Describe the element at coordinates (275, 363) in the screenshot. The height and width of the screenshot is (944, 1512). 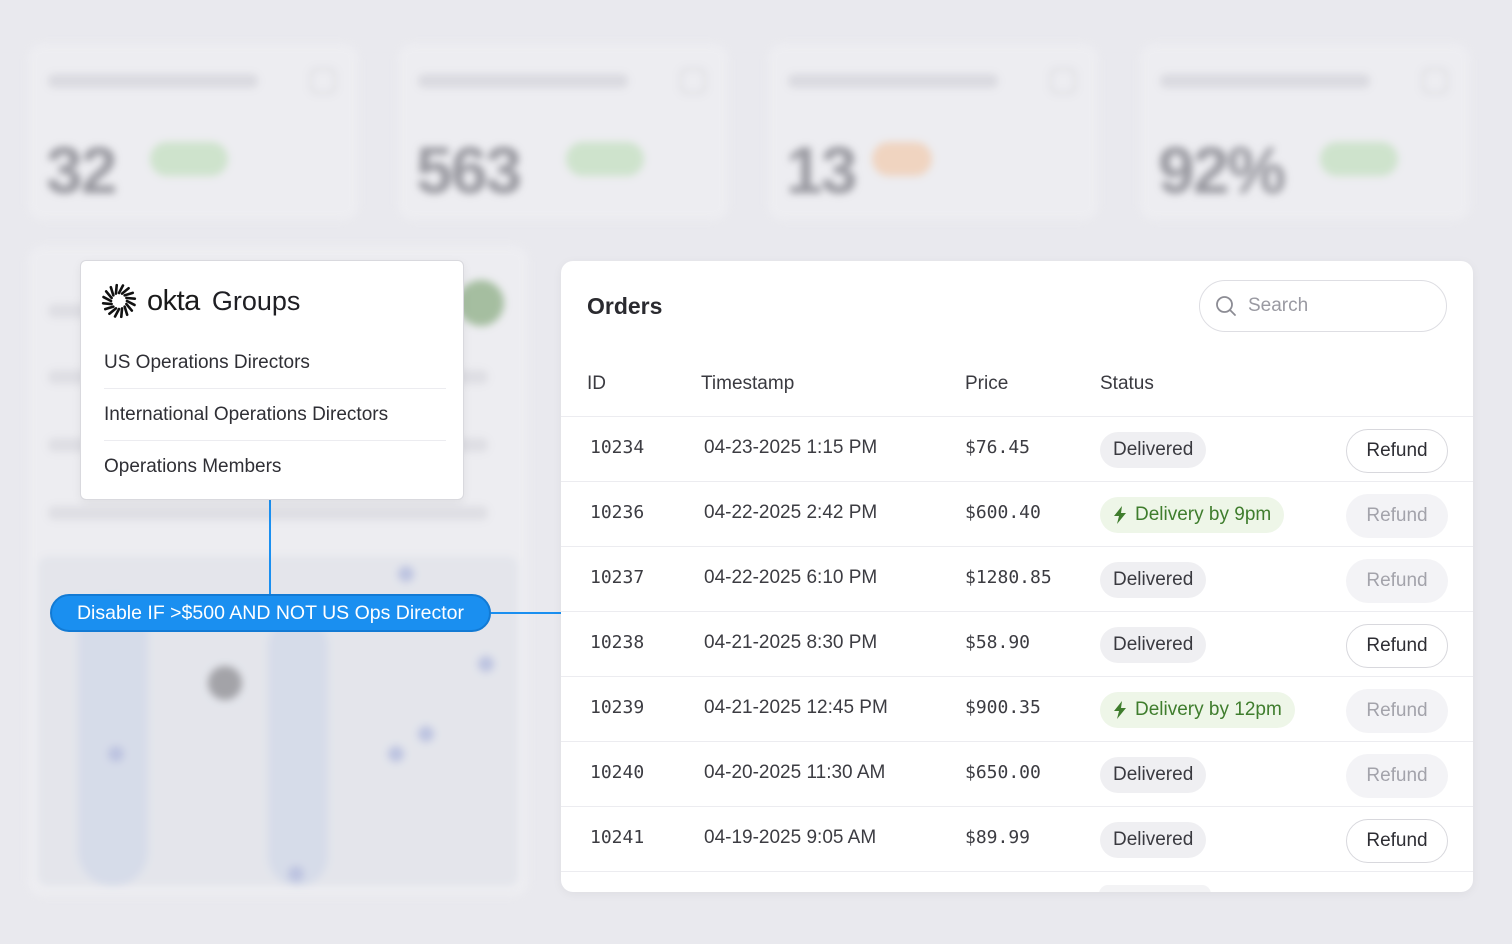
I see `group-item-us-operations-directors: US Operations Directors` at that location.